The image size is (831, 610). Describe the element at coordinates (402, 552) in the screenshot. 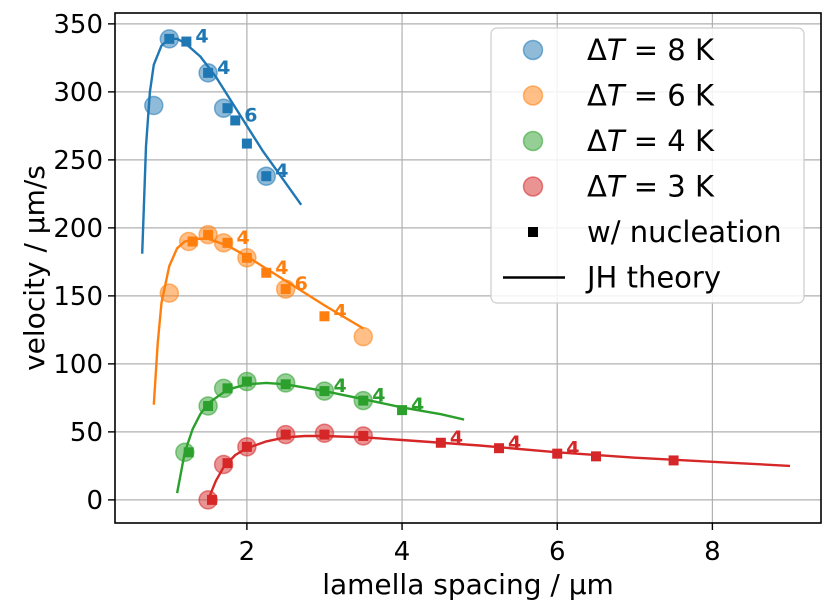

I see `x-tick-label: 4` at that location.